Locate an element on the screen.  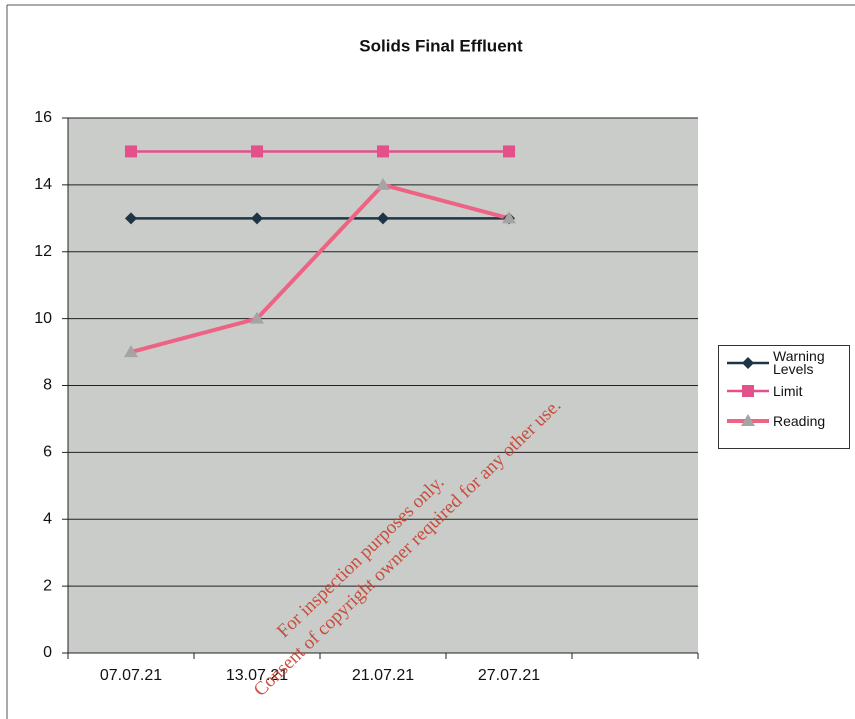
legend-label: Warning Levels is located at coordinates (799, 362).